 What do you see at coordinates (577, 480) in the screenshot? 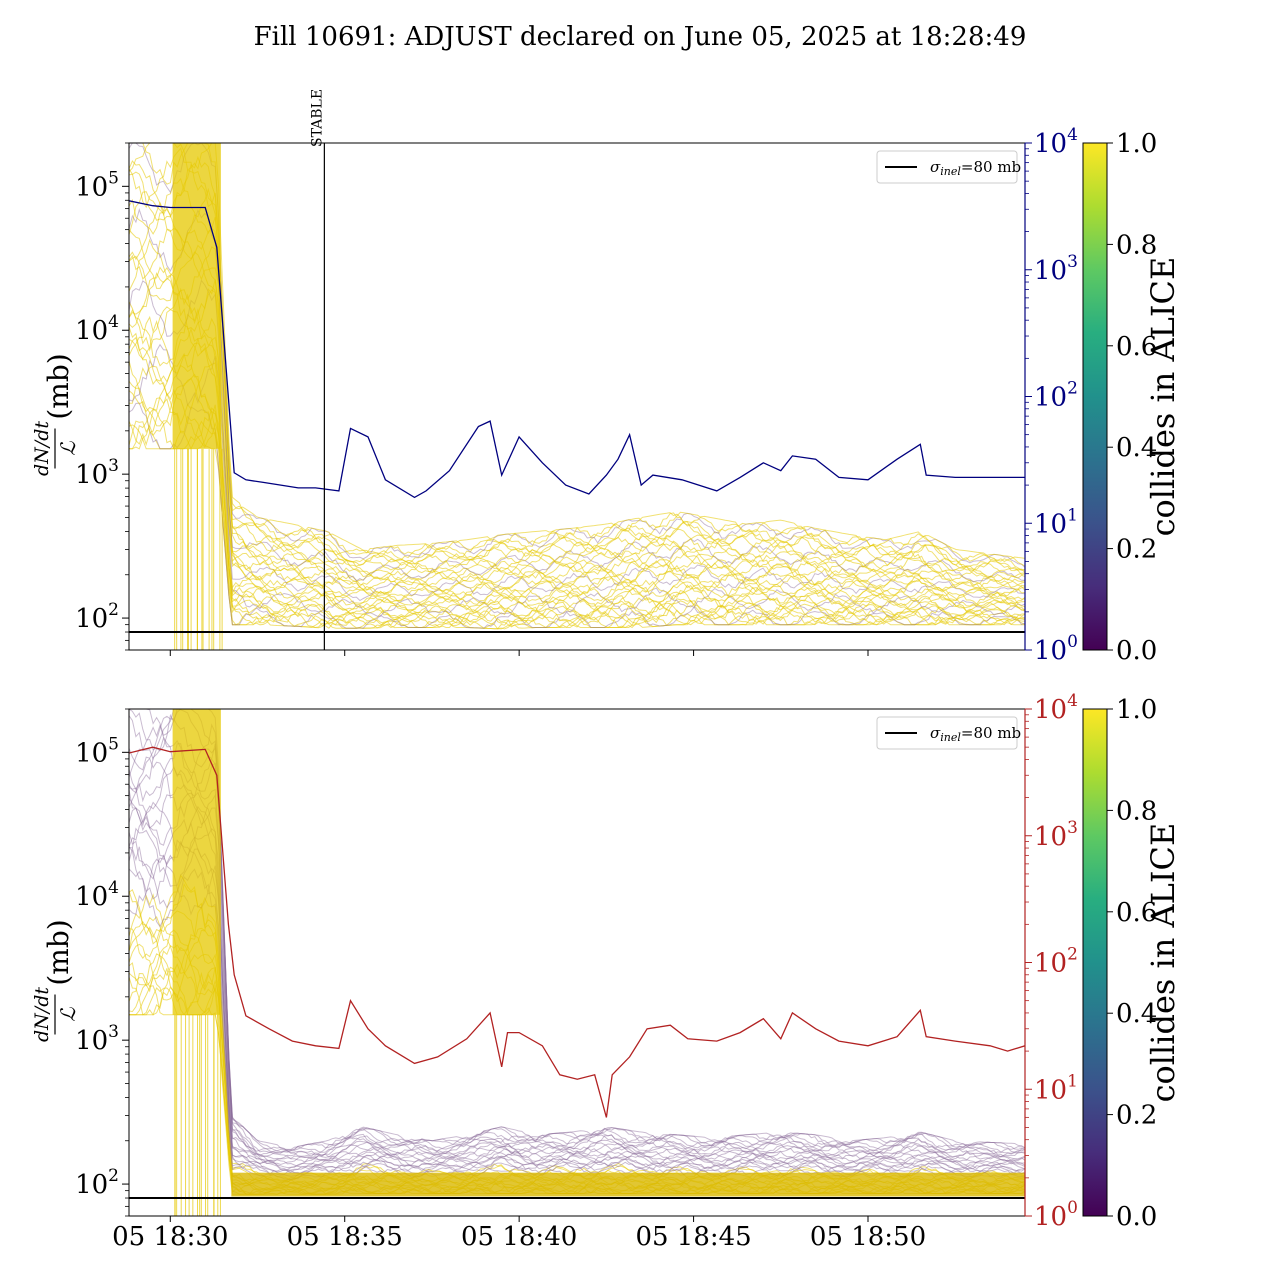
I see `bunch-trace` at bounding box center [577, 480].